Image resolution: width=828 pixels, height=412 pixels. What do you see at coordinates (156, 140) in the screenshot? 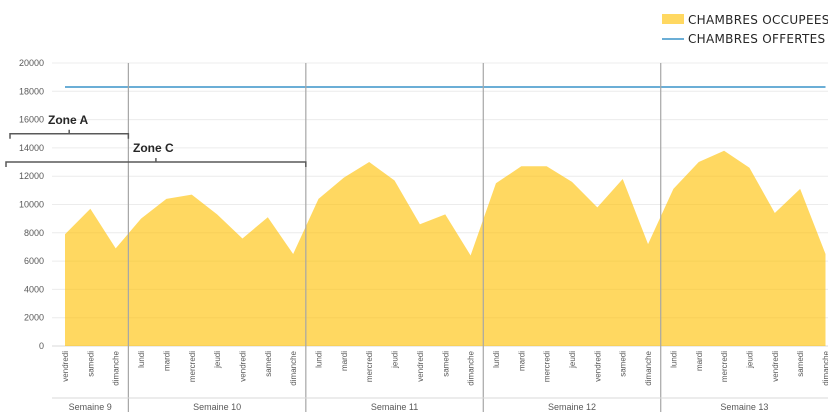
I see `zone-annotations: Zone A Zone C` at bounding box center [156, 140].